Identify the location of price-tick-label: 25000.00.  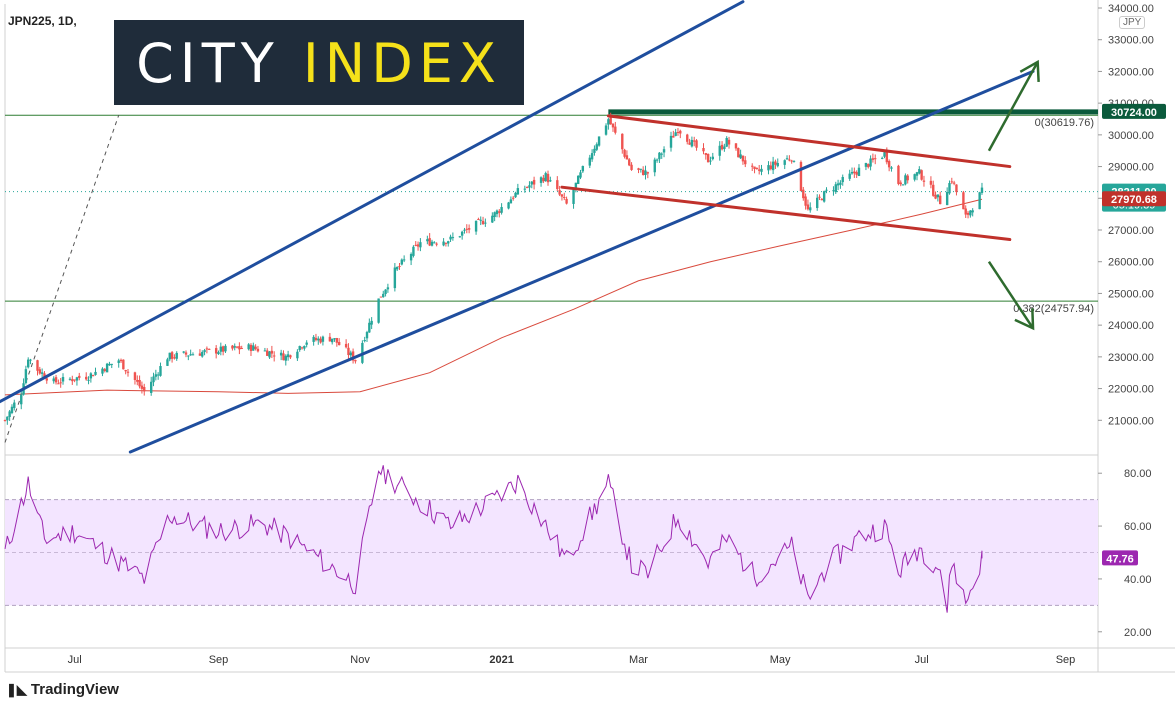
(1131, 294).